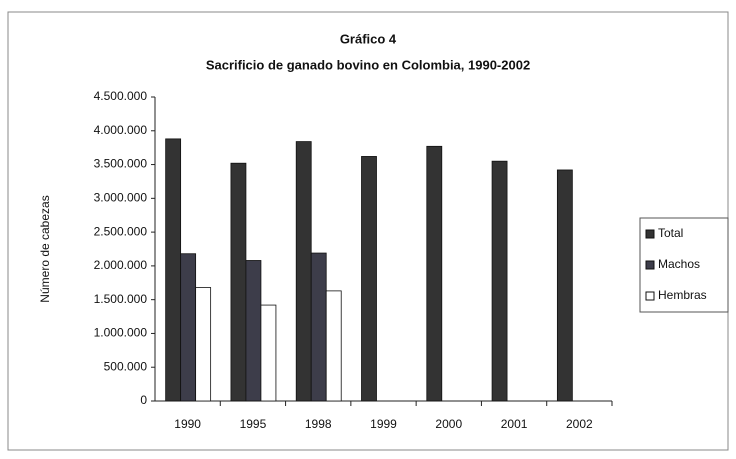 The height and width of the screenshot is (459, 736). Describe the element at coordinates (143, 400) in the screenshot. I see `y-tick-label: 0` at that location.